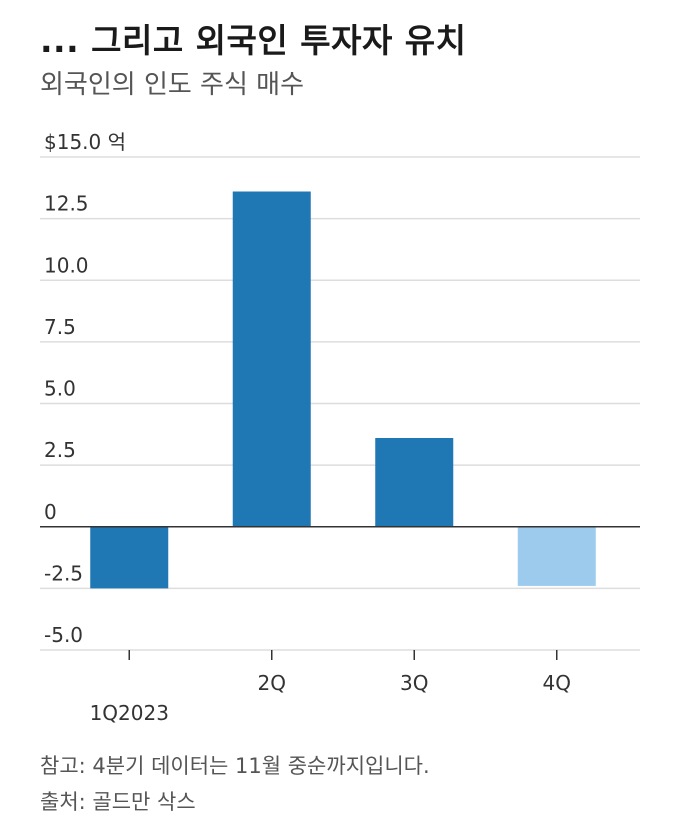 This screenshot has width=674, height=827. Describe the element at coordinates (66, 265) in the screenshot. I see `y-tick-label: 10.0` at that location.